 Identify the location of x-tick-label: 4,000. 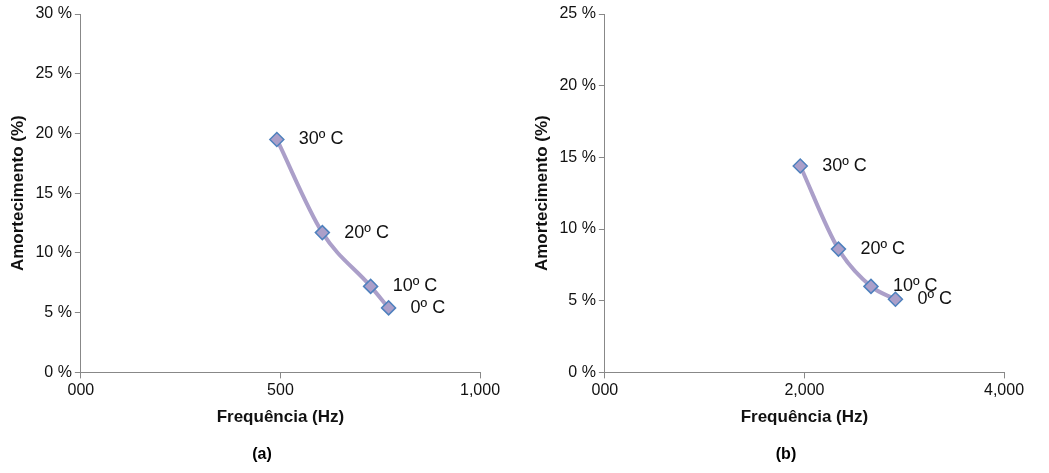
(1004, 390).